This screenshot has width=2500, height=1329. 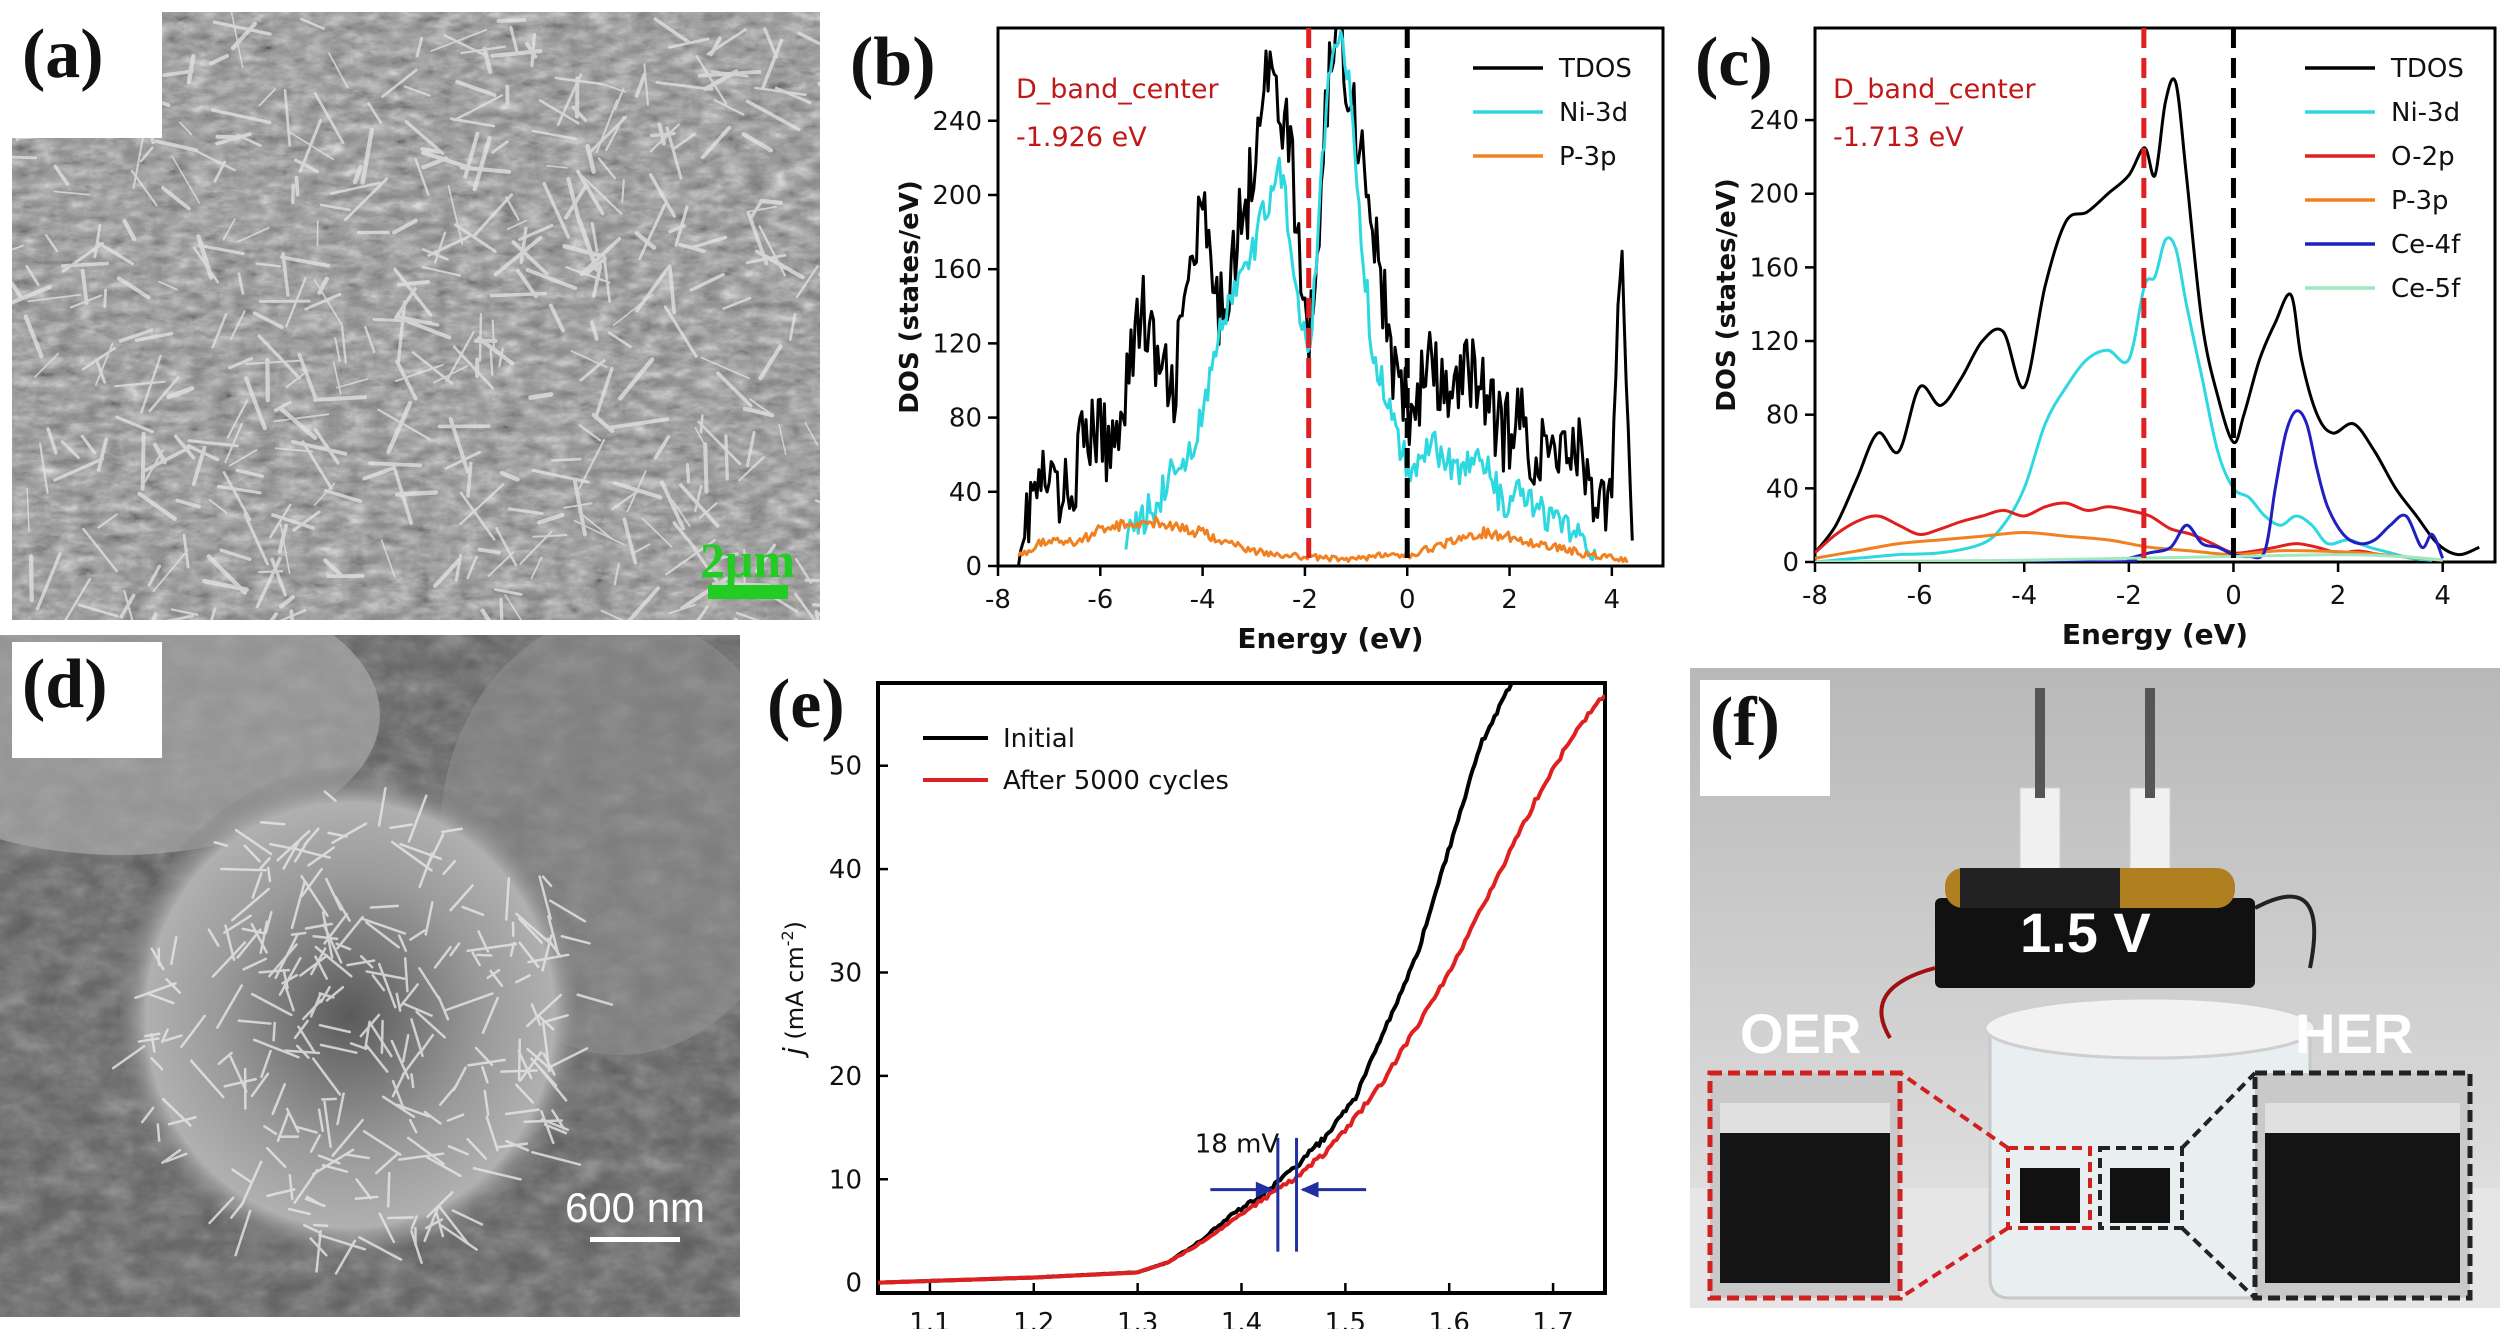 What do you see at coordinates (793, 1053) in the screenshot?
I see `y-axis-label-j: j` at bounding box center [793, 1053].